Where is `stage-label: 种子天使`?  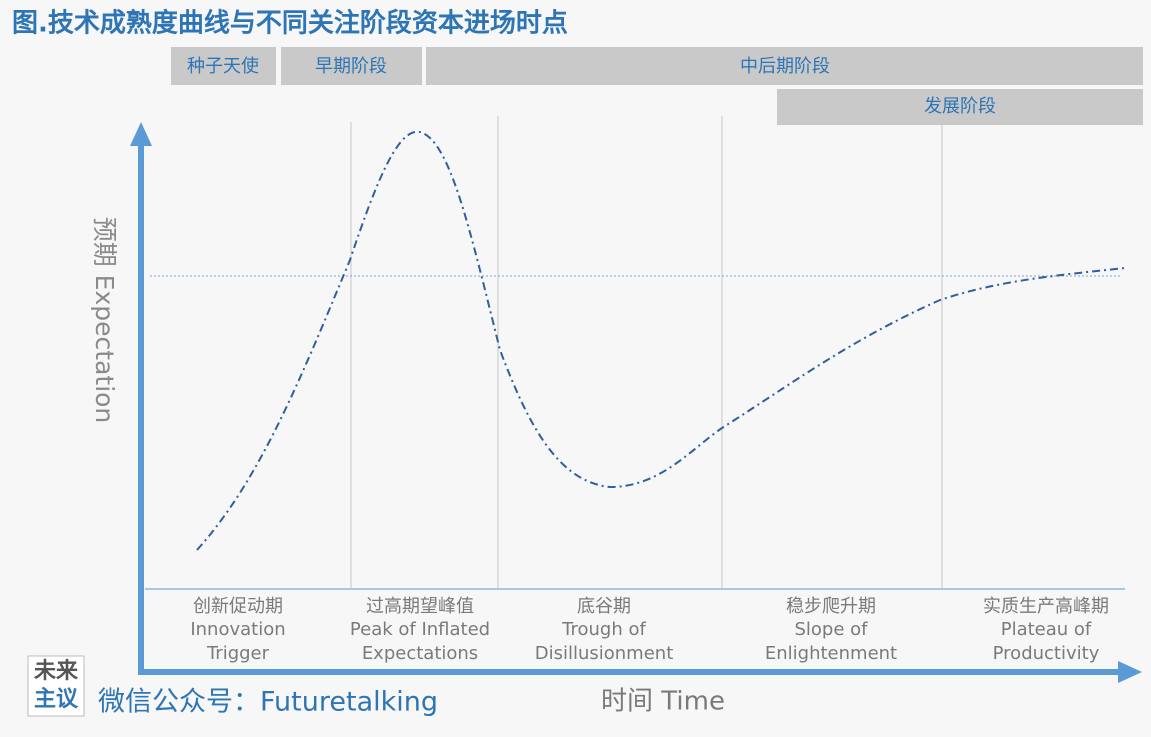
stage-label: 种子天使 is located at coordinates (223, 66).